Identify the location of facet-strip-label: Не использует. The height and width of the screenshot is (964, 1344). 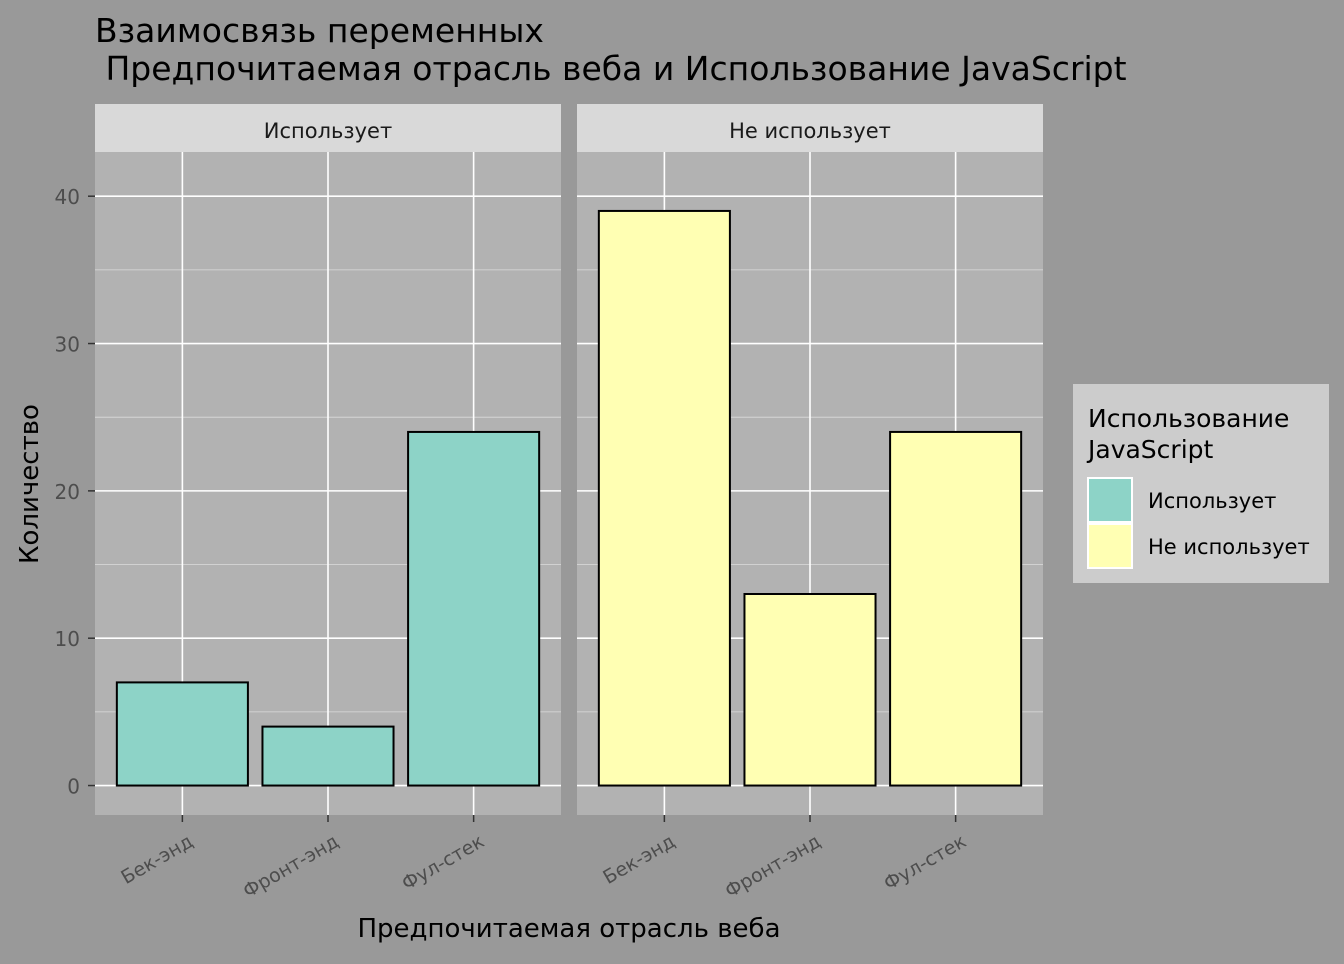
(810, 131).